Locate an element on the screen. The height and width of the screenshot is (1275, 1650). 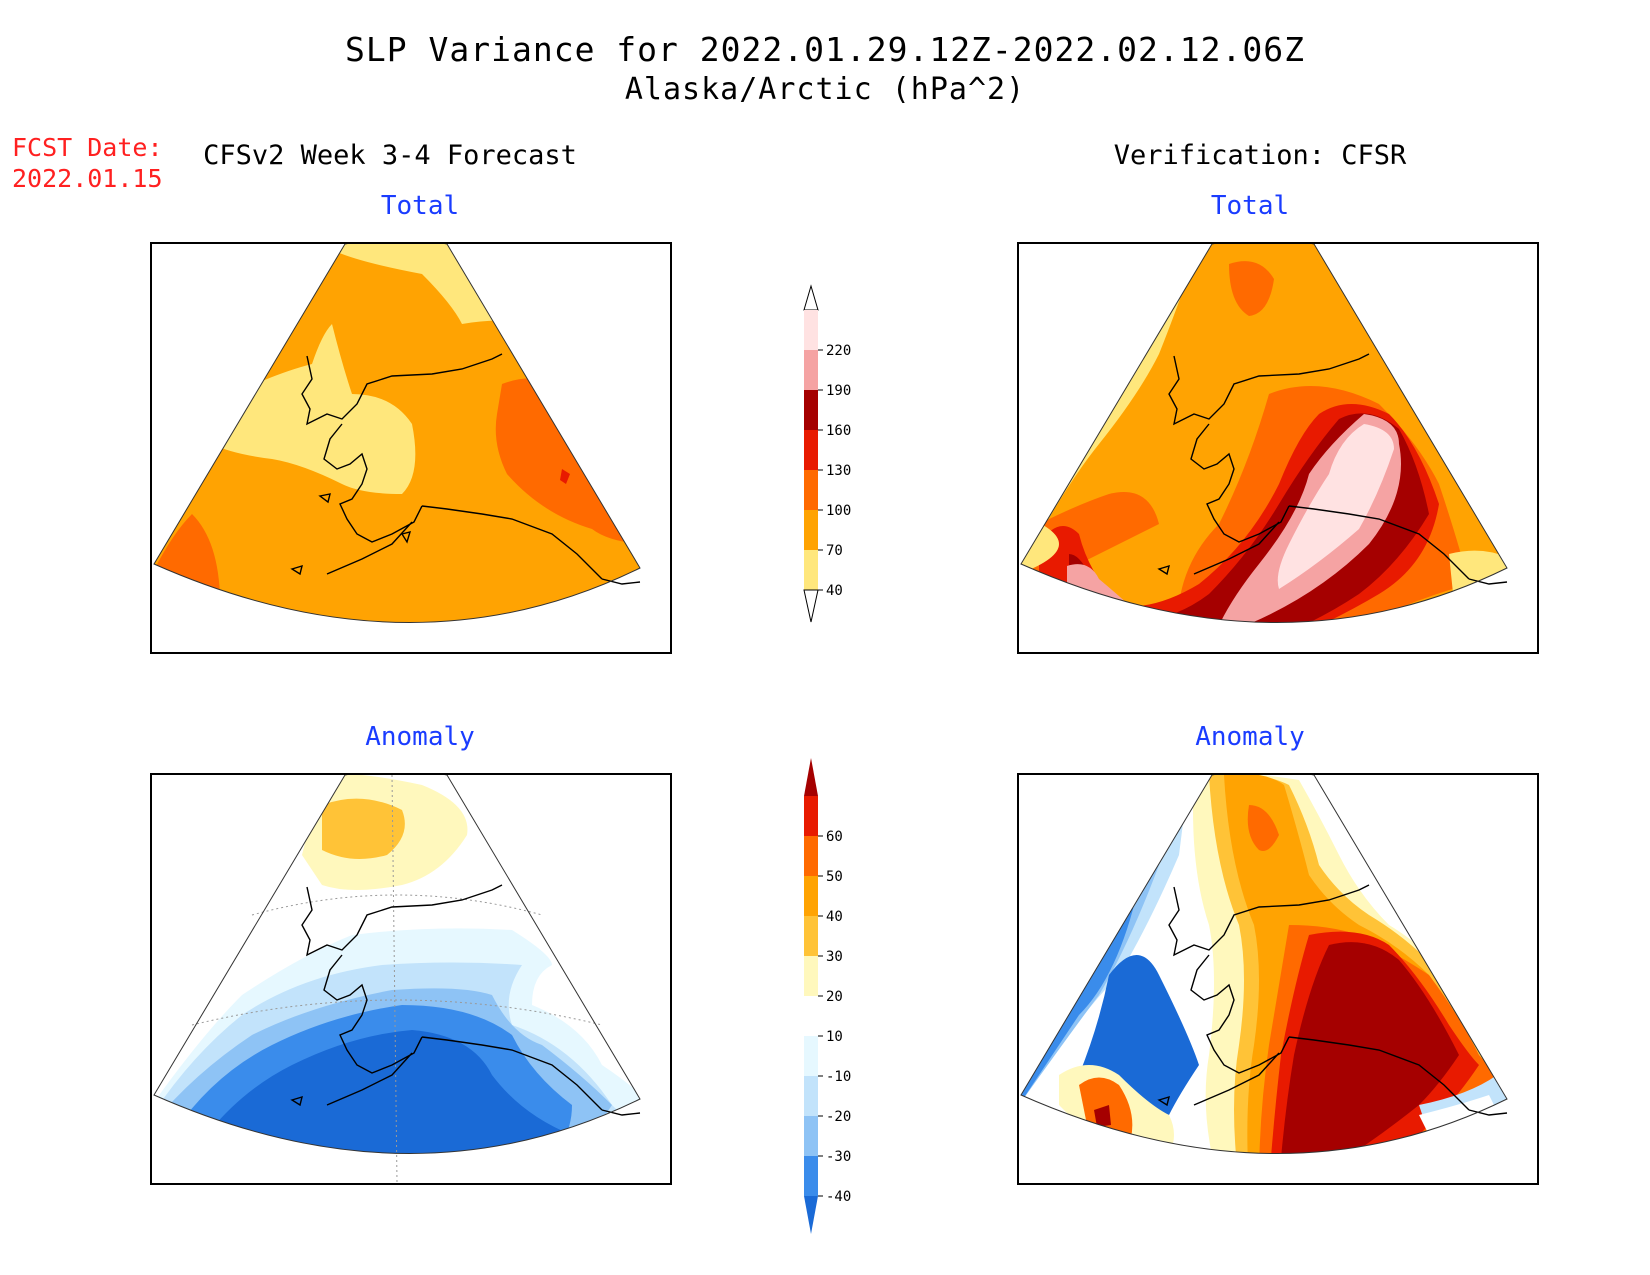
forecast-total-field is located at coordinates (397, 433).